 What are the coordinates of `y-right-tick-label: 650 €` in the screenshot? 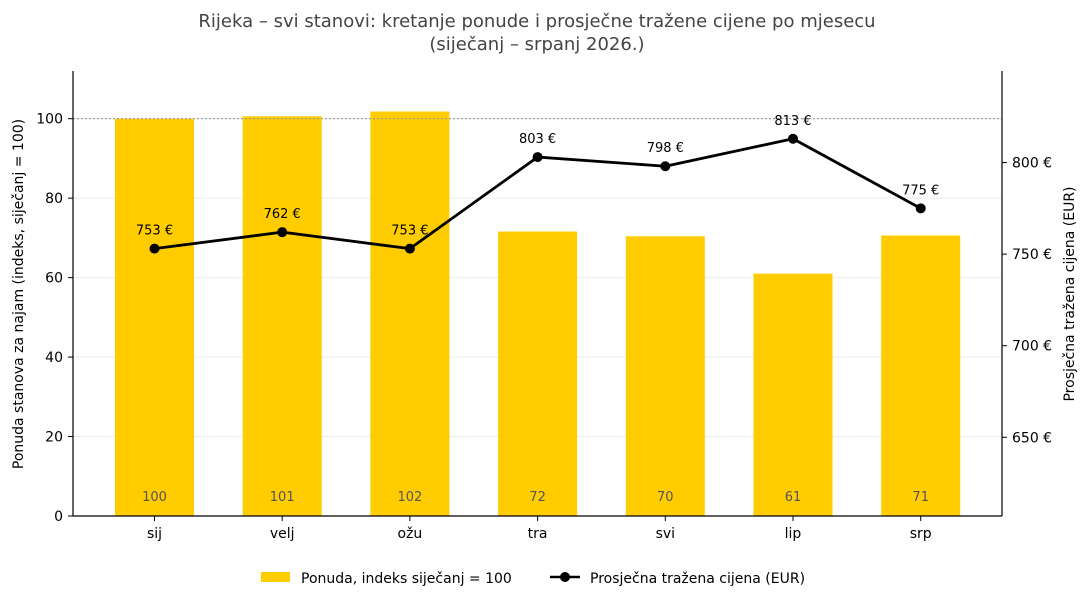 It's located at (1032, 438).